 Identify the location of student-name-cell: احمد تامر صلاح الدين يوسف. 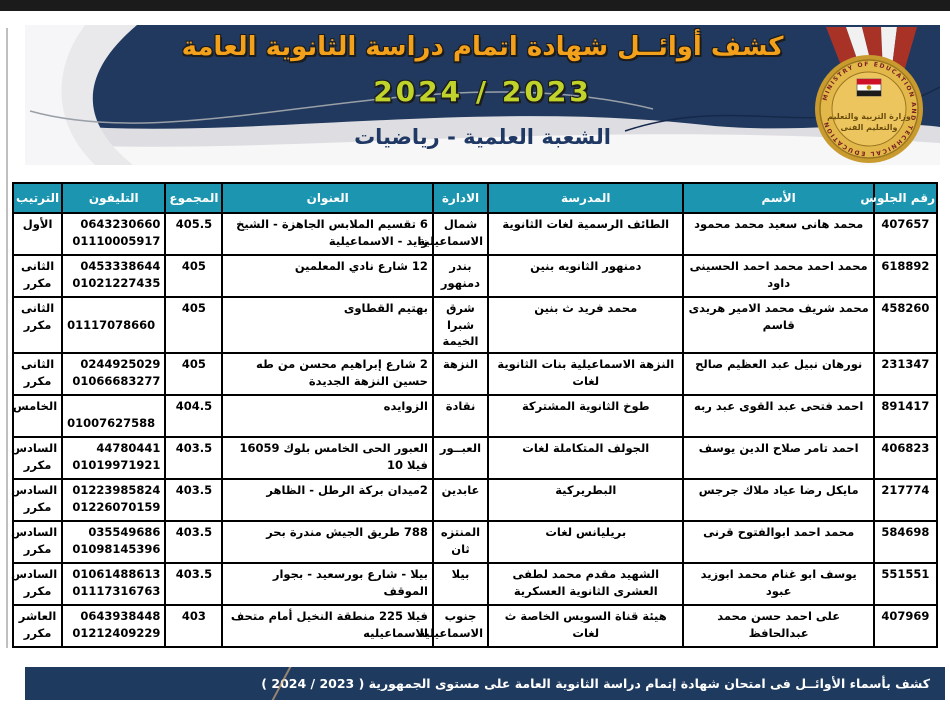
(778, 458).